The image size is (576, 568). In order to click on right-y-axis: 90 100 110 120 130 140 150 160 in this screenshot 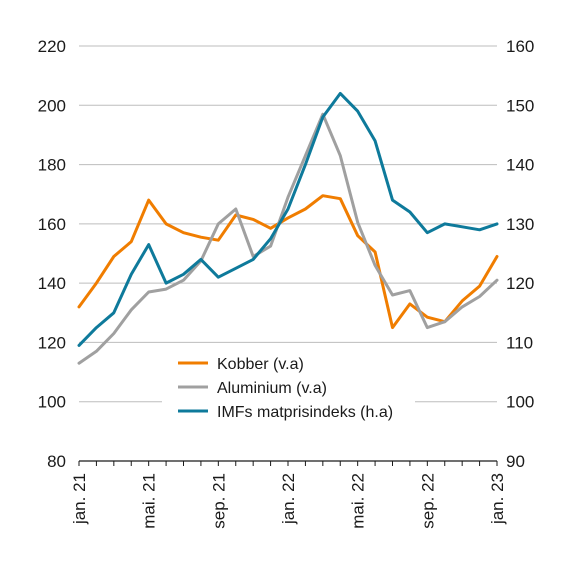, I will do `click(520, 254)`.